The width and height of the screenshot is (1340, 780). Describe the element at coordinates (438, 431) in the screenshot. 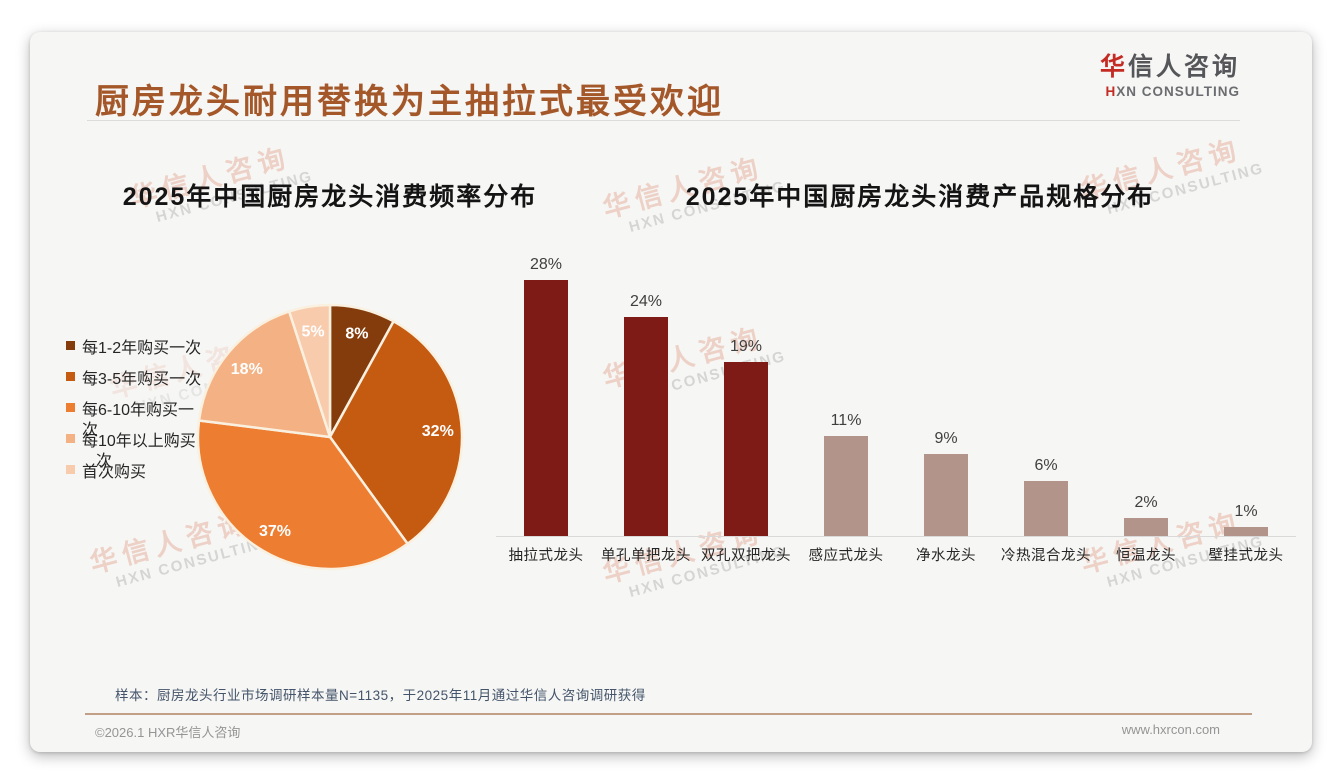

I see `pie-data-label: 32%` at that location.